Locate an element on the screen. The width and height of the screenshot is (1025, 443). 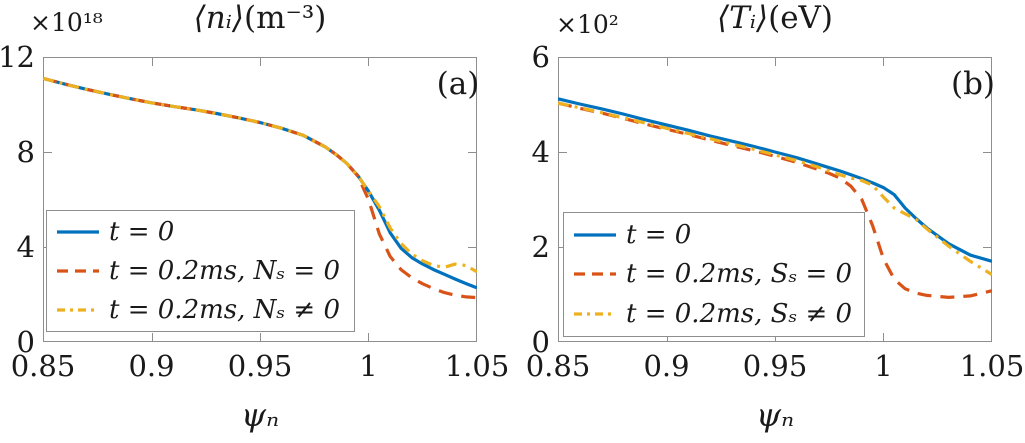
legend-label: t = 0.2ms, Sₛ ≠ 0 is located at coordinates (739, 314).